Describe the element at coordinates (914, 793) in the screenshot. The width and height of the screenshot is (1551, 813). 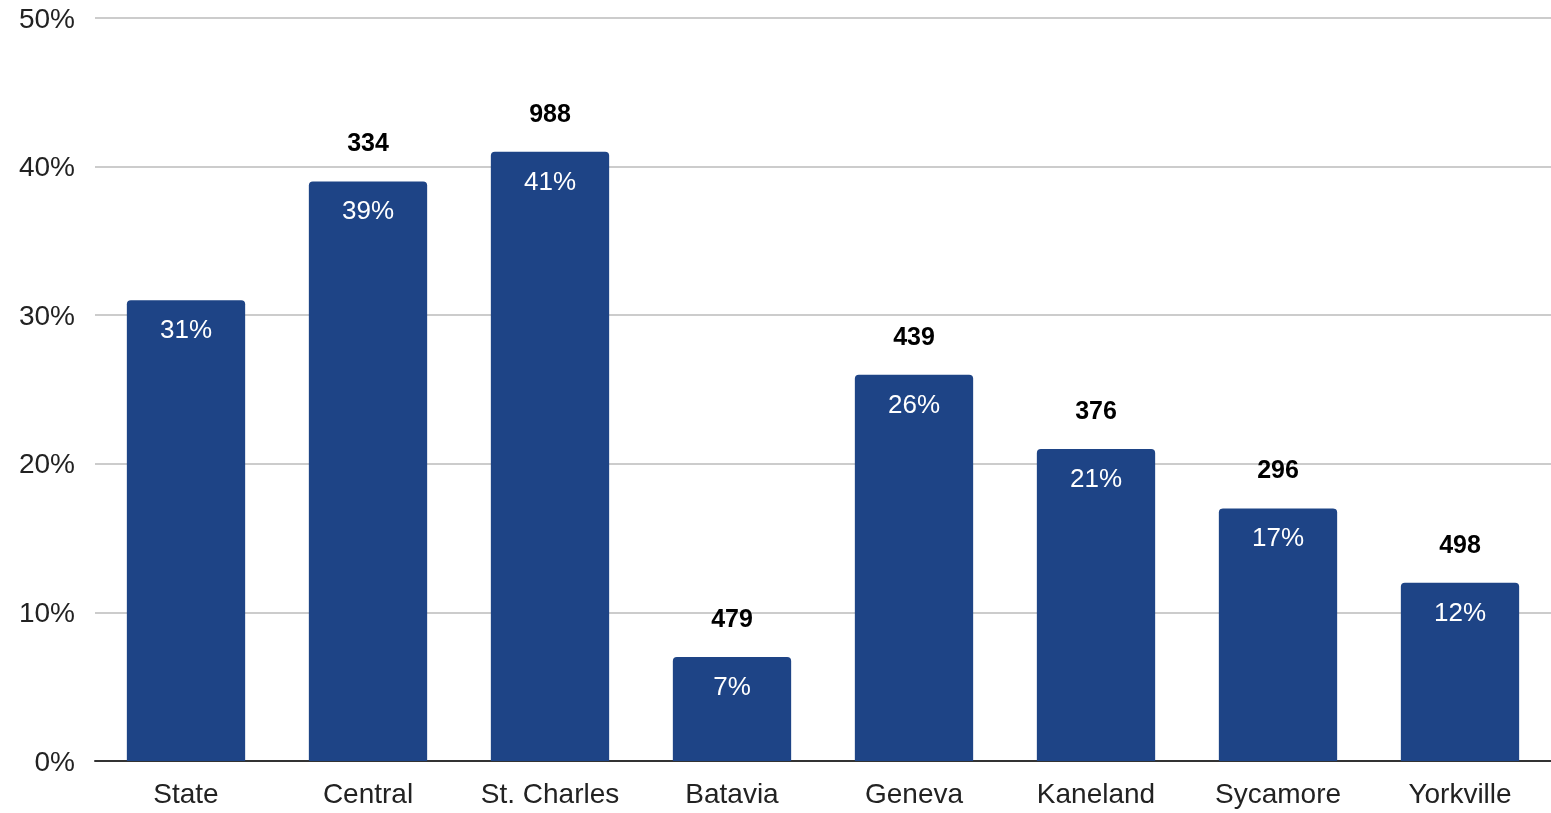
I see `x-tick-label: Geneva` at that location.